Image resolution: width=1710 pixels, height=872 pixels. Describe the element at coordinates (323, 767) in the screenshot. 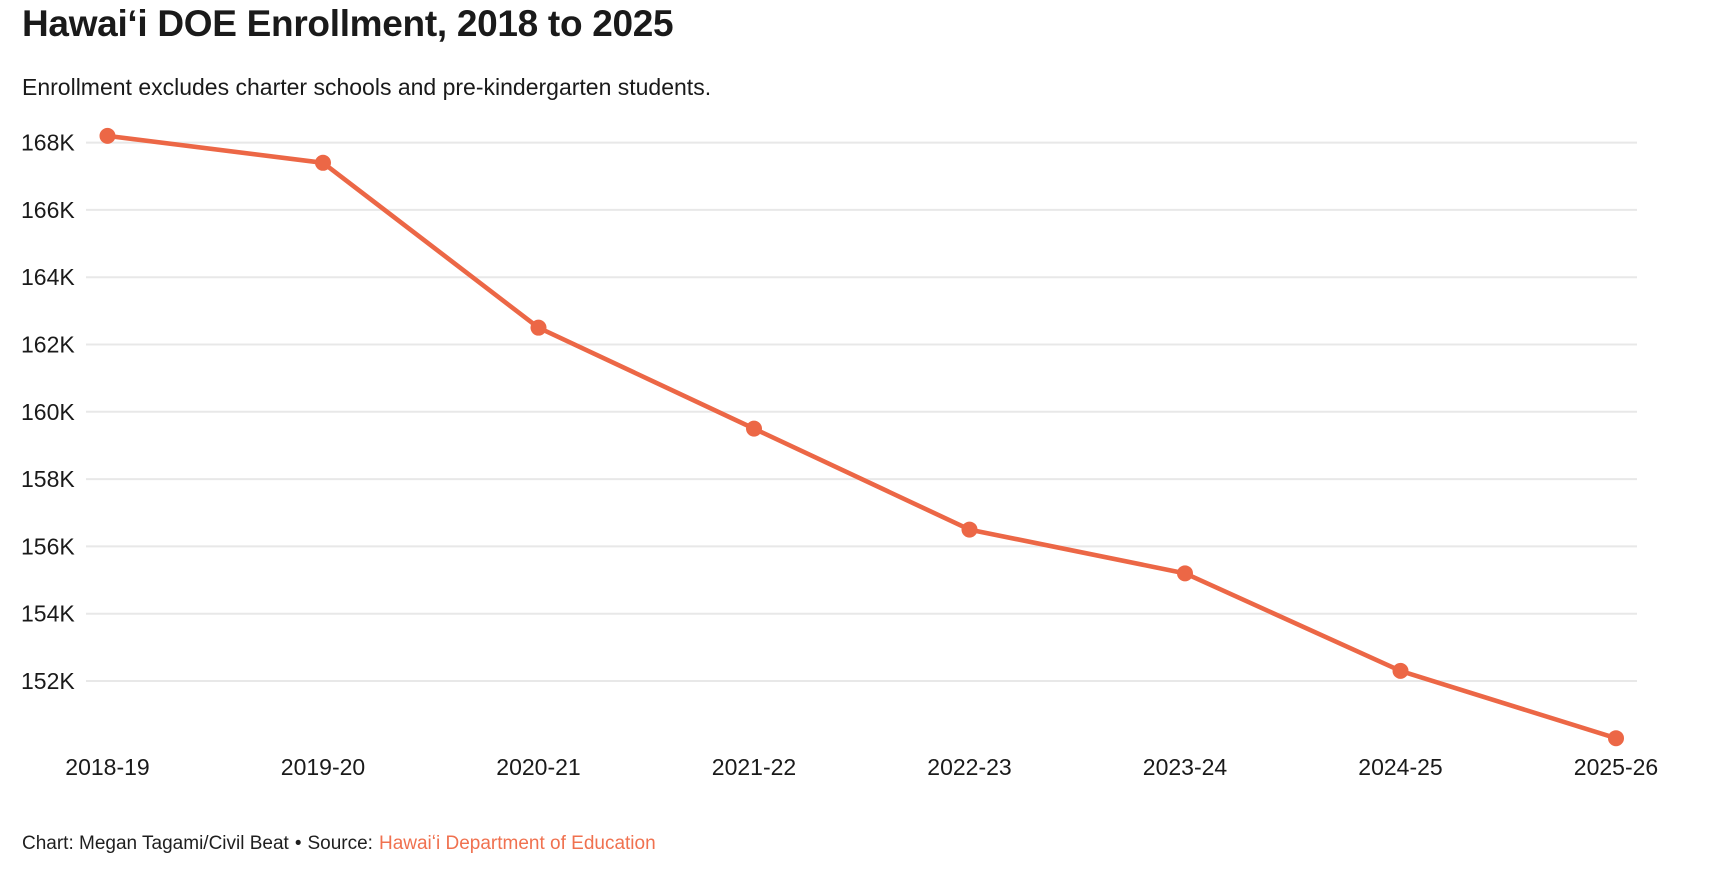

I see `x-axis-tick-label: 2019-20` at that location.